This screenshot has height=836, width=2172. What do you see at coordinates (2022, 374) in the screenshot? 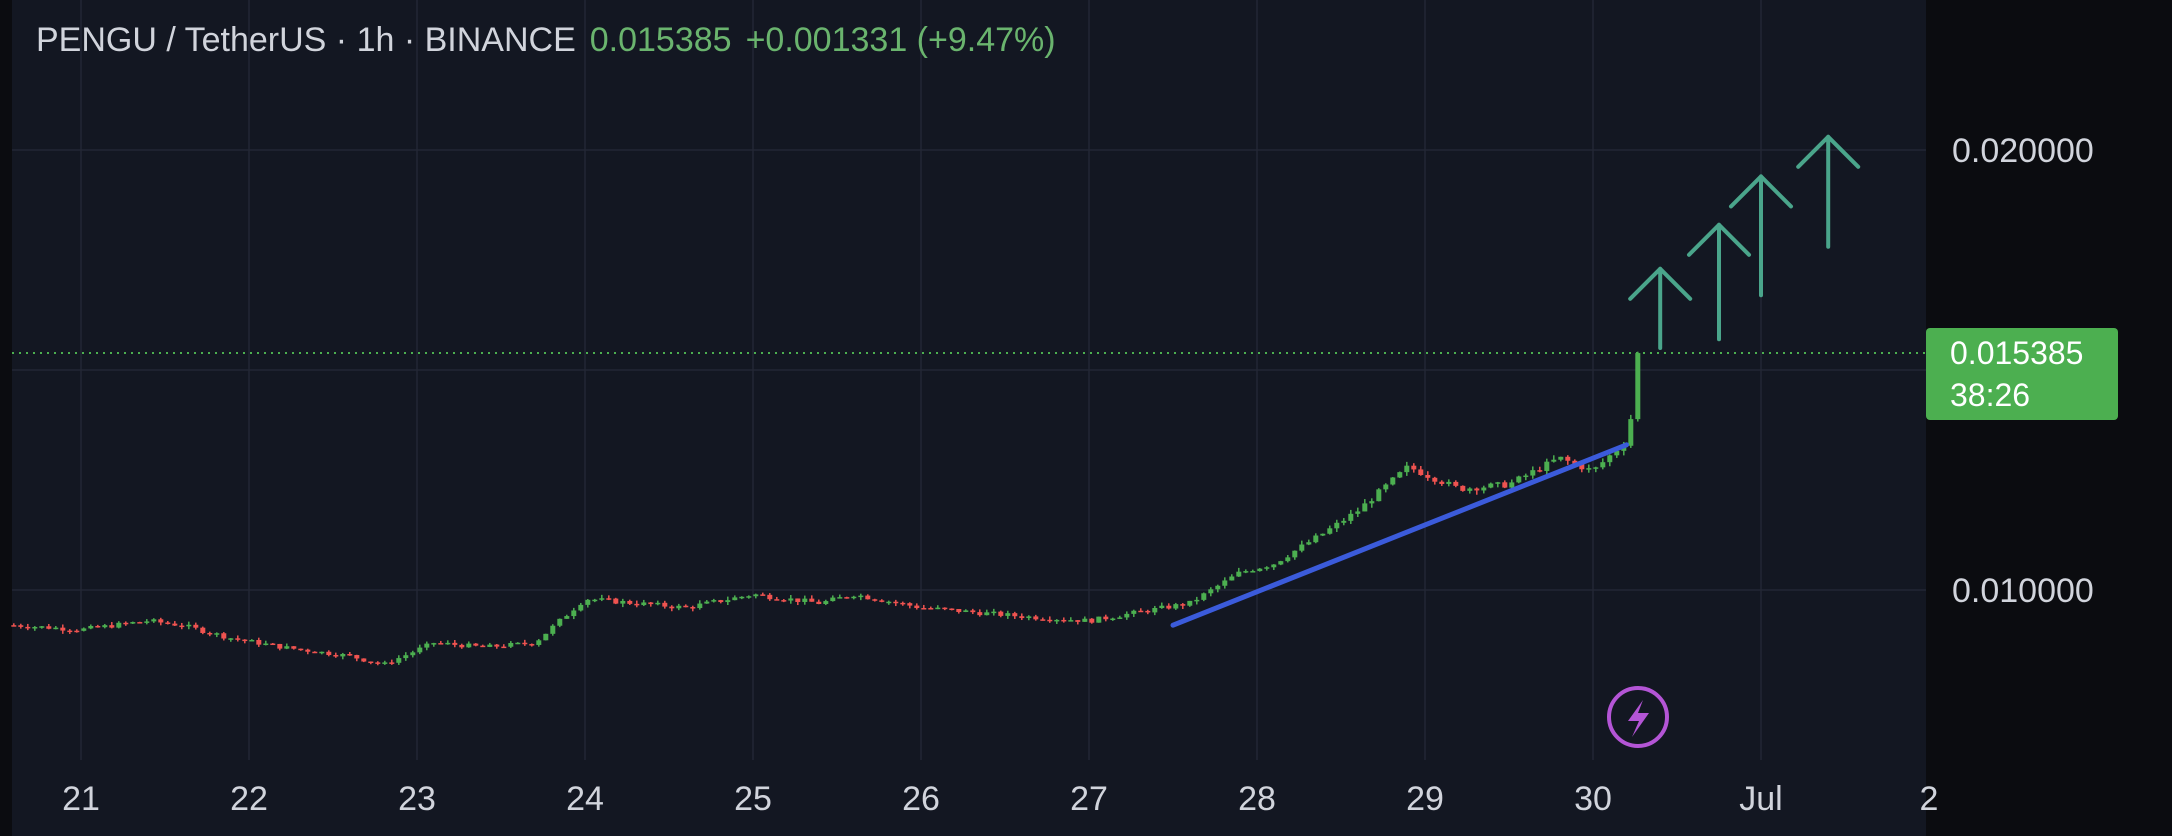
I see `current-price-badge: 0.015385 38:26` at bounding box center [2022, 374].